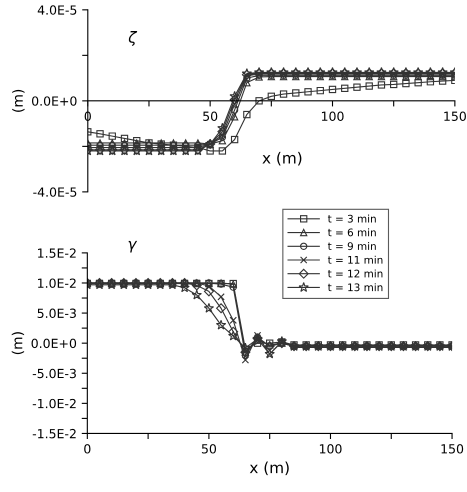 The width and height of the screenshot is (467, 492). What do you see at coordinates (57, 313) in the screenshot?
I see `y-tick-label: 5.0E-3` at bounding box center [57, 313].